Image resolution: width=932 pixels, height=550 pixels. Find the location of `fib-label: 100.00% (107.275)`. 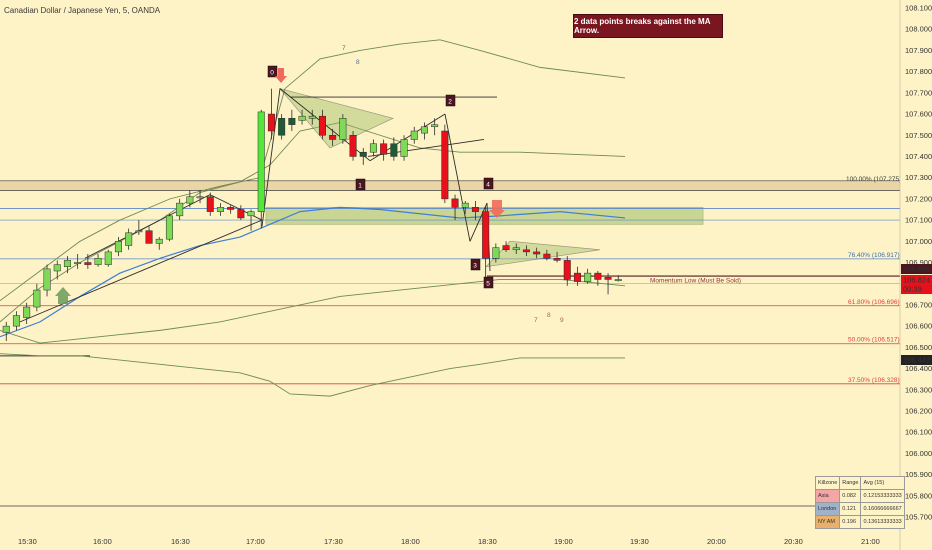

fib-label: 100.00% (107.275) is located at coordinates (873, 179).